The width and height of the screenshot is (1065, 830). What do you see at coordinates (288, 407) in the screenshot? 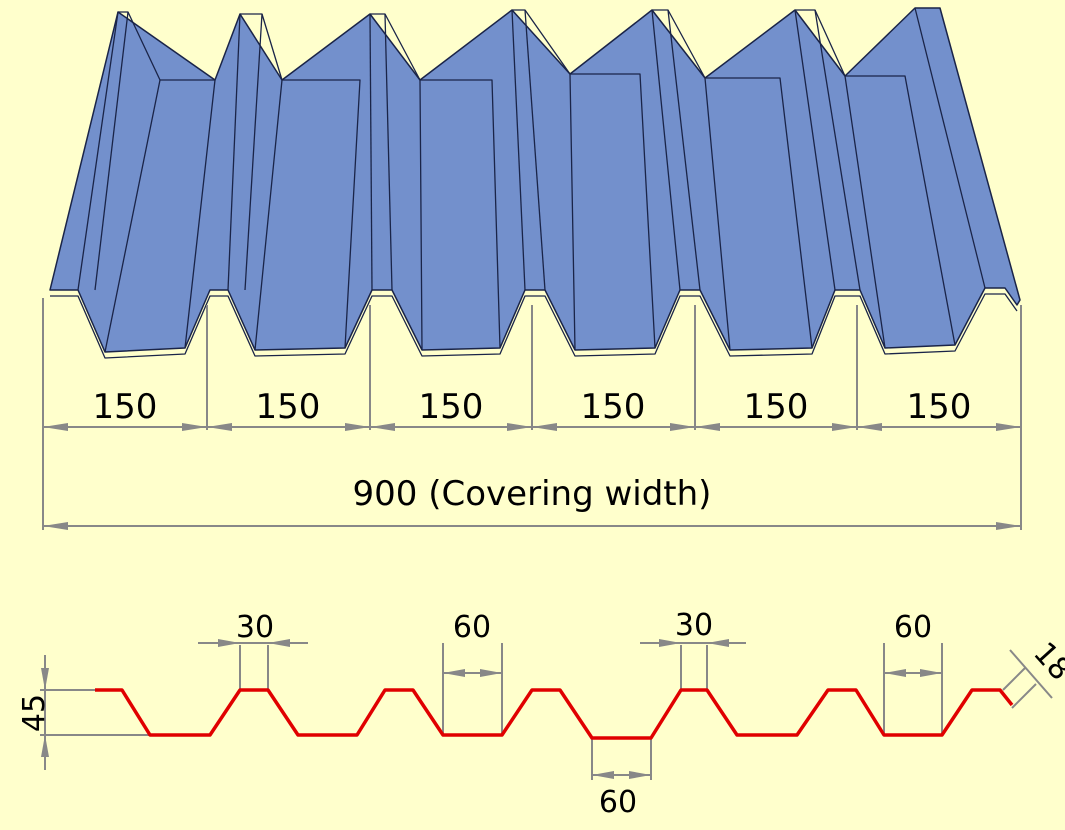
I see `module-label-2: 150` at bounding box center [288, 407].